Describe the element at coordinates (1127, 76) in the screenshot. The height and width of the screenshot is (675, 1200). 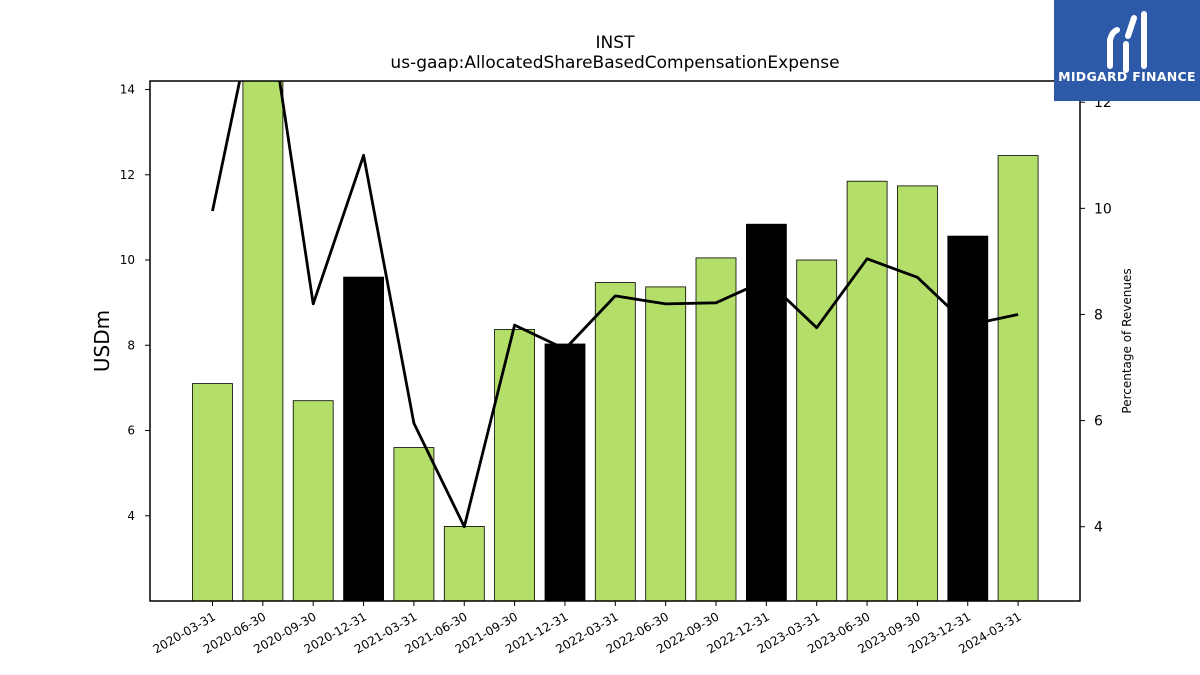
I see `logo-text: MIDGARD FINANCE` at that location.